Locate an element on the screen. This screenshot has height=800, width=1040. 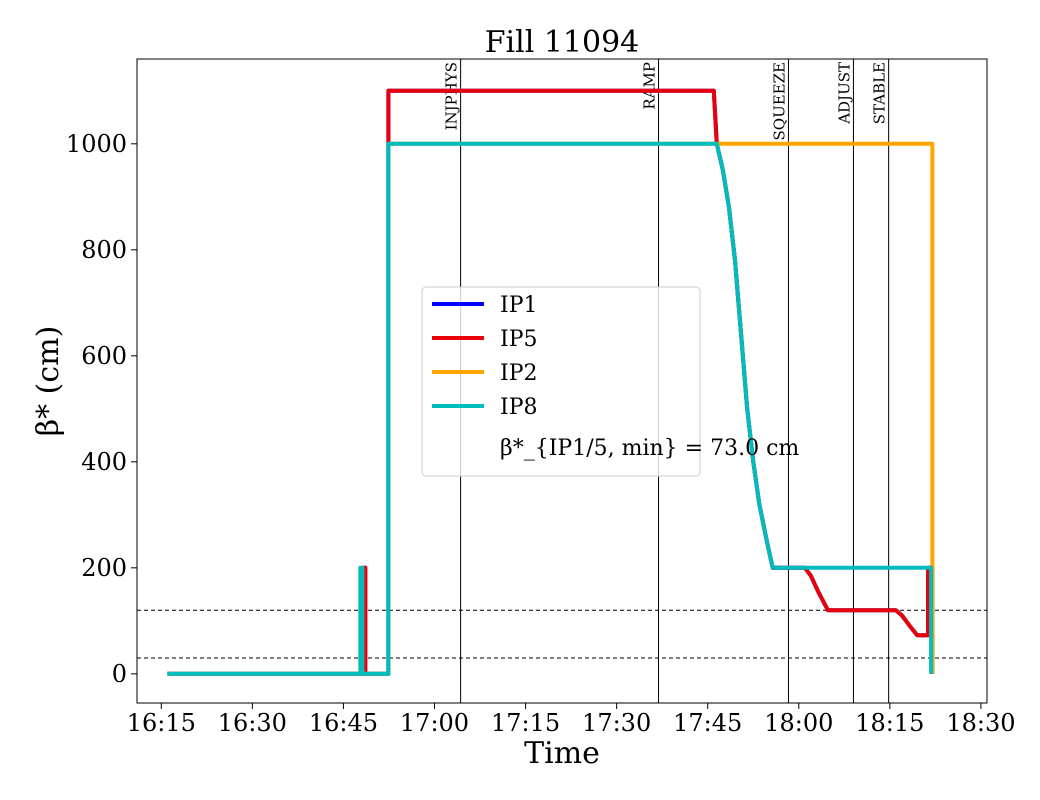
y-tick-label-1: 200 is located at coordinates (104, 568).